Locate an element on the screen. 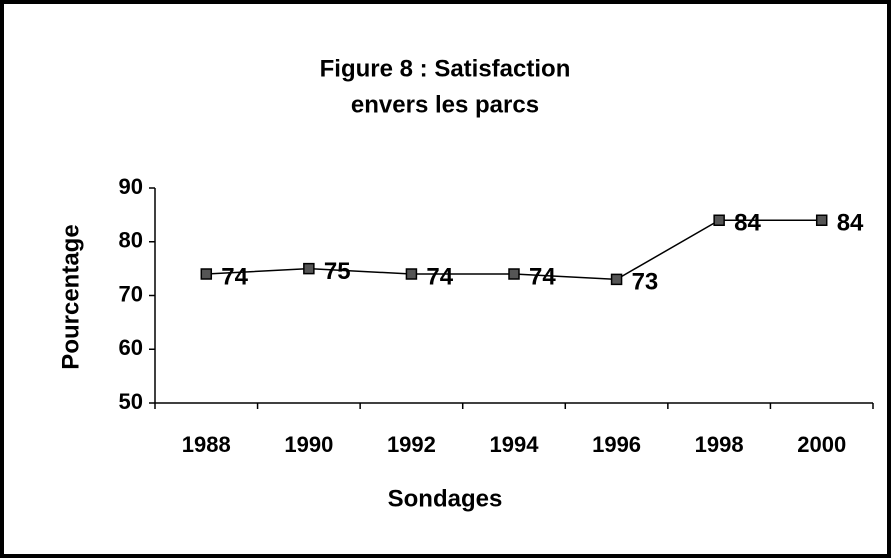 This screenshot has height=558, width=891. x-tick-label: 1992 is located at coordinates (411, 444).